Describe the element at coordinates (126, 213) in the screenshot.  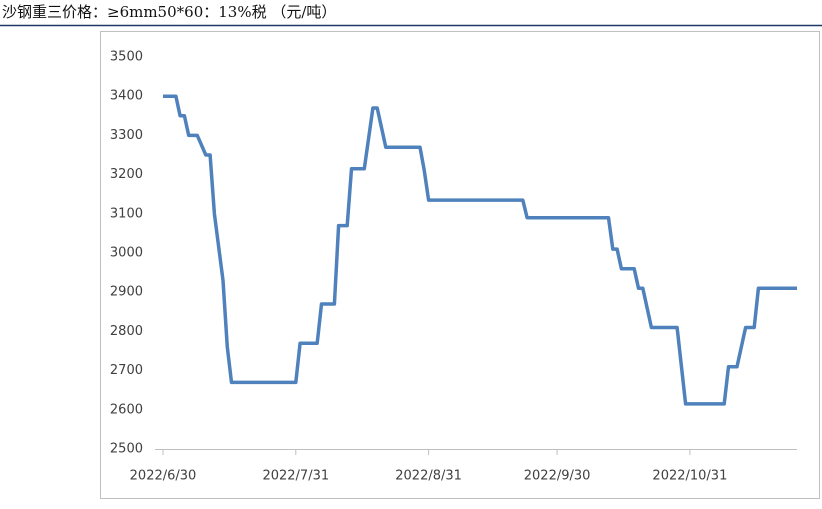
I see `y-tick-label: 3100` at that location.